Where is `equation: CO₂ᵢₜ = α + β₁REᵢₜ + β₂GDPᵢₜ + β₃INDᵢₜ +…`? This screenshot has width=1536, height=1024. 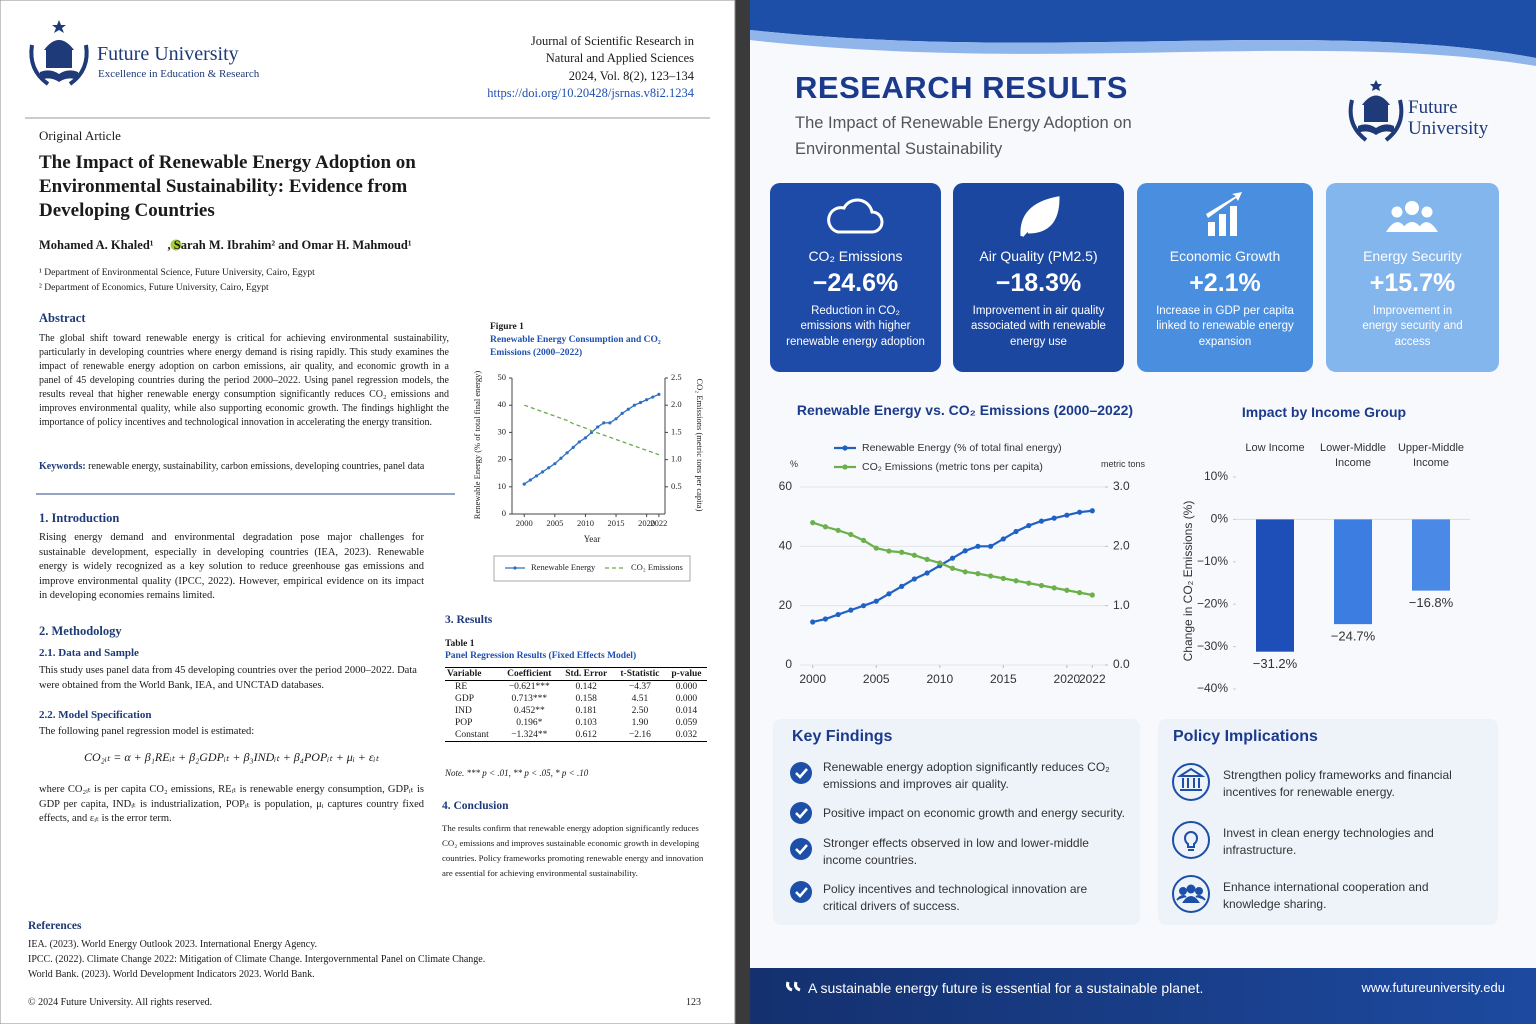 equation: CO₂ᵢₜ = α + β₁REᵢₜ + β₂GDPᵢₜ + β₃INDᵢₜ +… is located at coordinates (231, 757).